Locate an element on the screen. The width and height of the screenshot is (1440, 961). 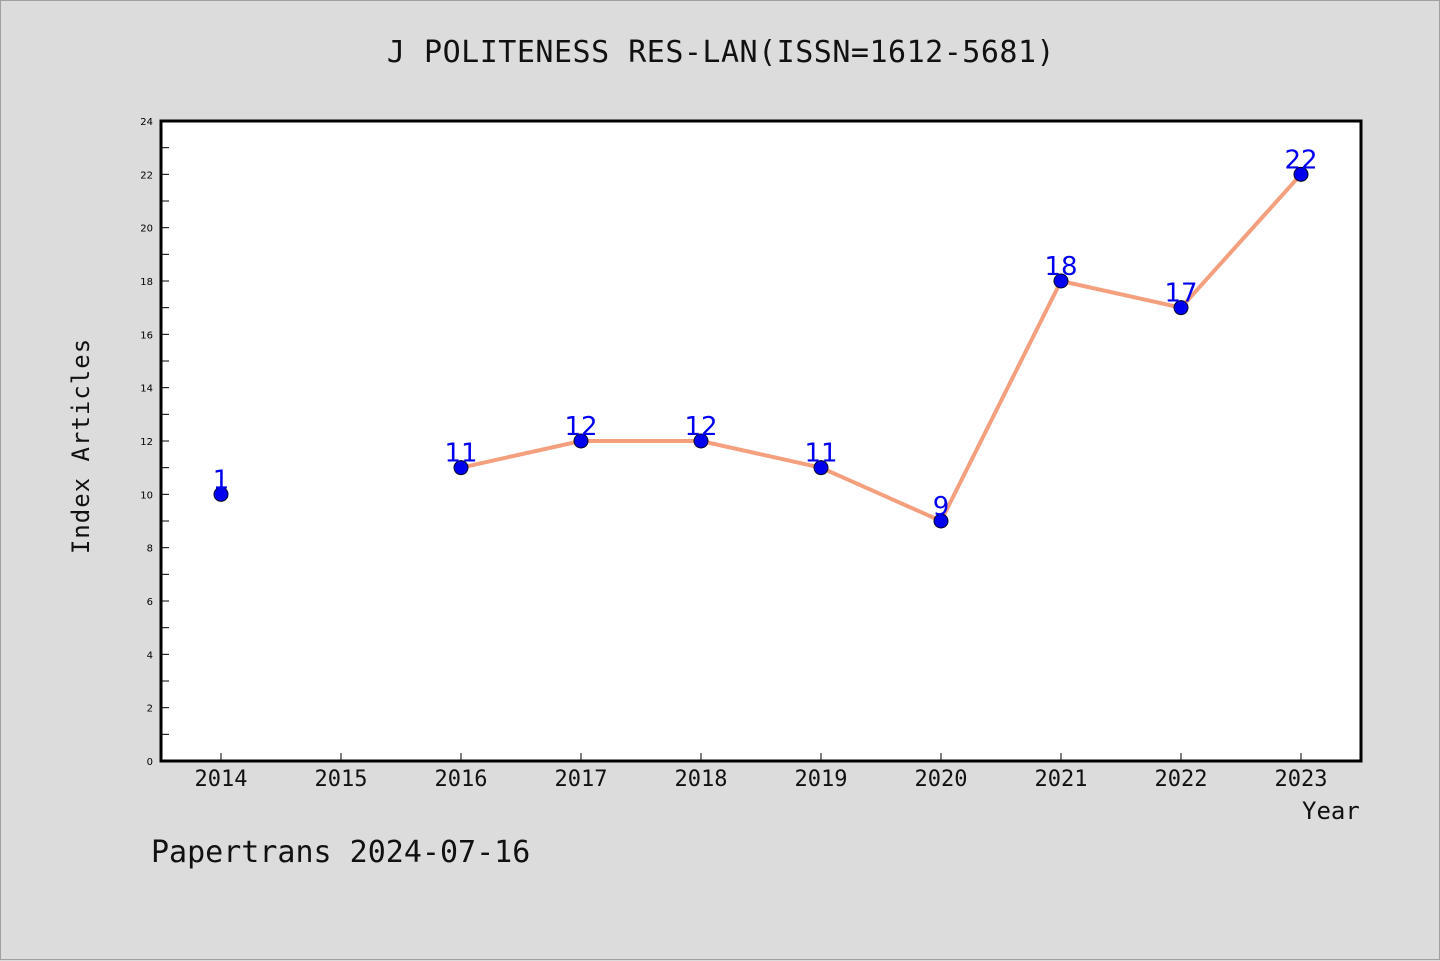
y-tick-label: 2 is located at coordinates (150, 709).